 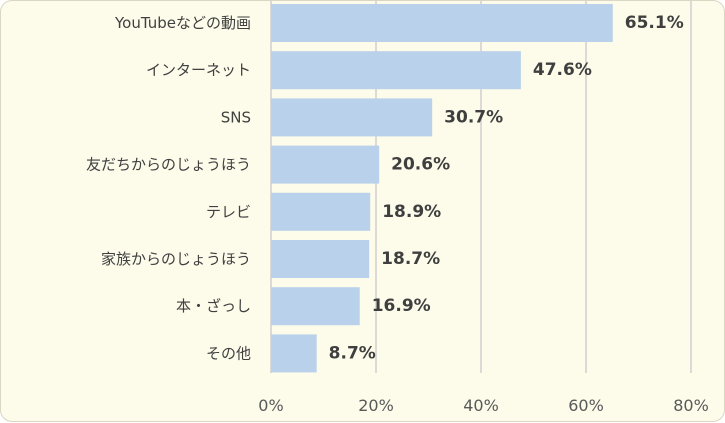 What do you see at coordinates (691, 405) in the screenshot?
I see `x-tick-label-80: 80%` at bounding box center [691, 405].